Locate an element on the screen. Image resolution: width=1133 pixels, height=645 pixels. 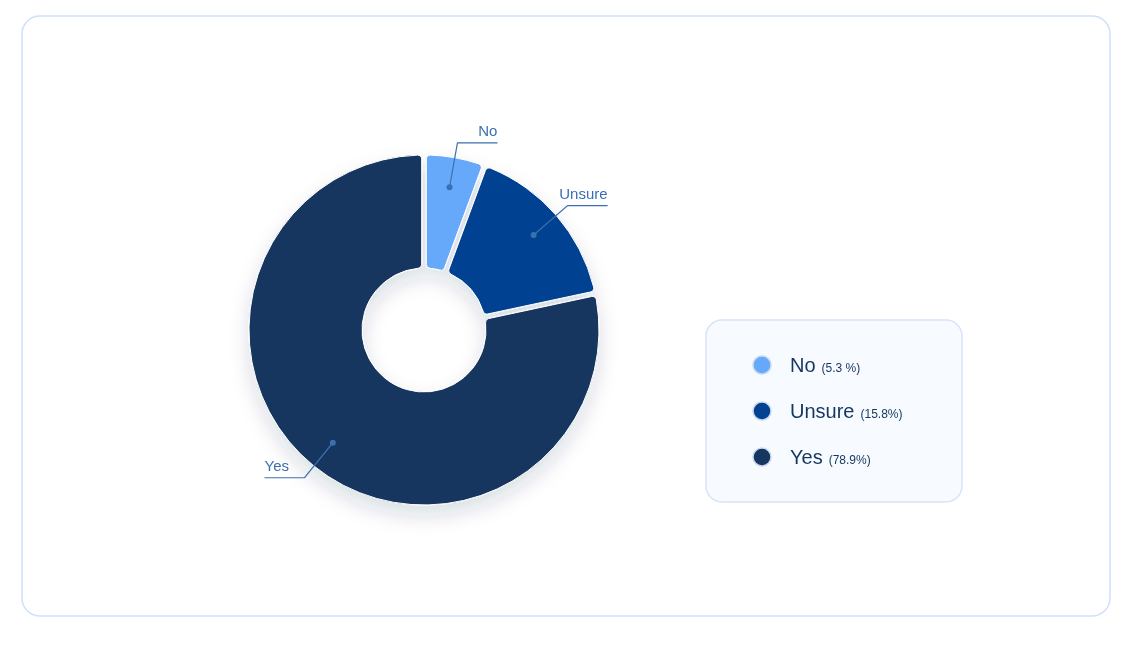
legend-label: Unsure is located at coordinates (822, 411).